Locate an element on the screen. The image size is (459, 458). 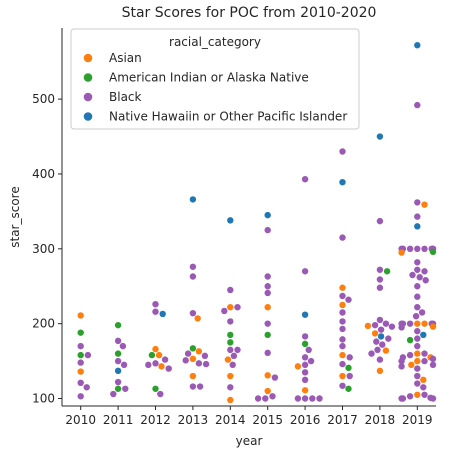
x-tick-label: 2018 is located at coordinates (380, 420).